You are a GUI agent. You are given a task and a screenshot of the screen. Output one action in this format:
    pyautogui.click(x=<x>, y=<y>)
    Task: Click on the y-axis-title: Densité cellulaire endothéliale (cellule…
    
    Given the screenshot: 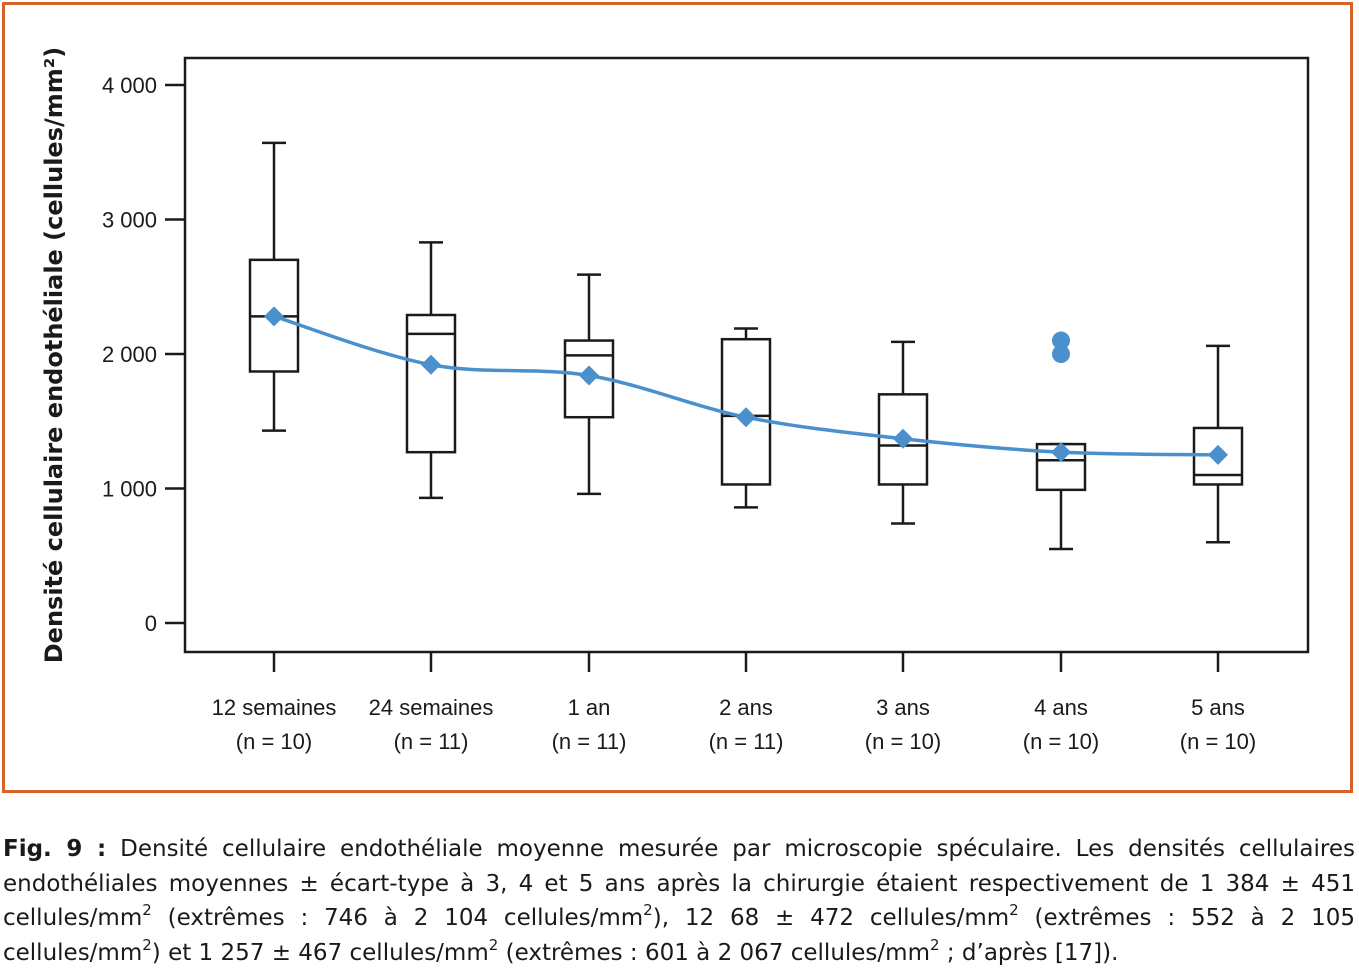 What is the action you would take?
    pyautogui.click(x=54, y=355)
    